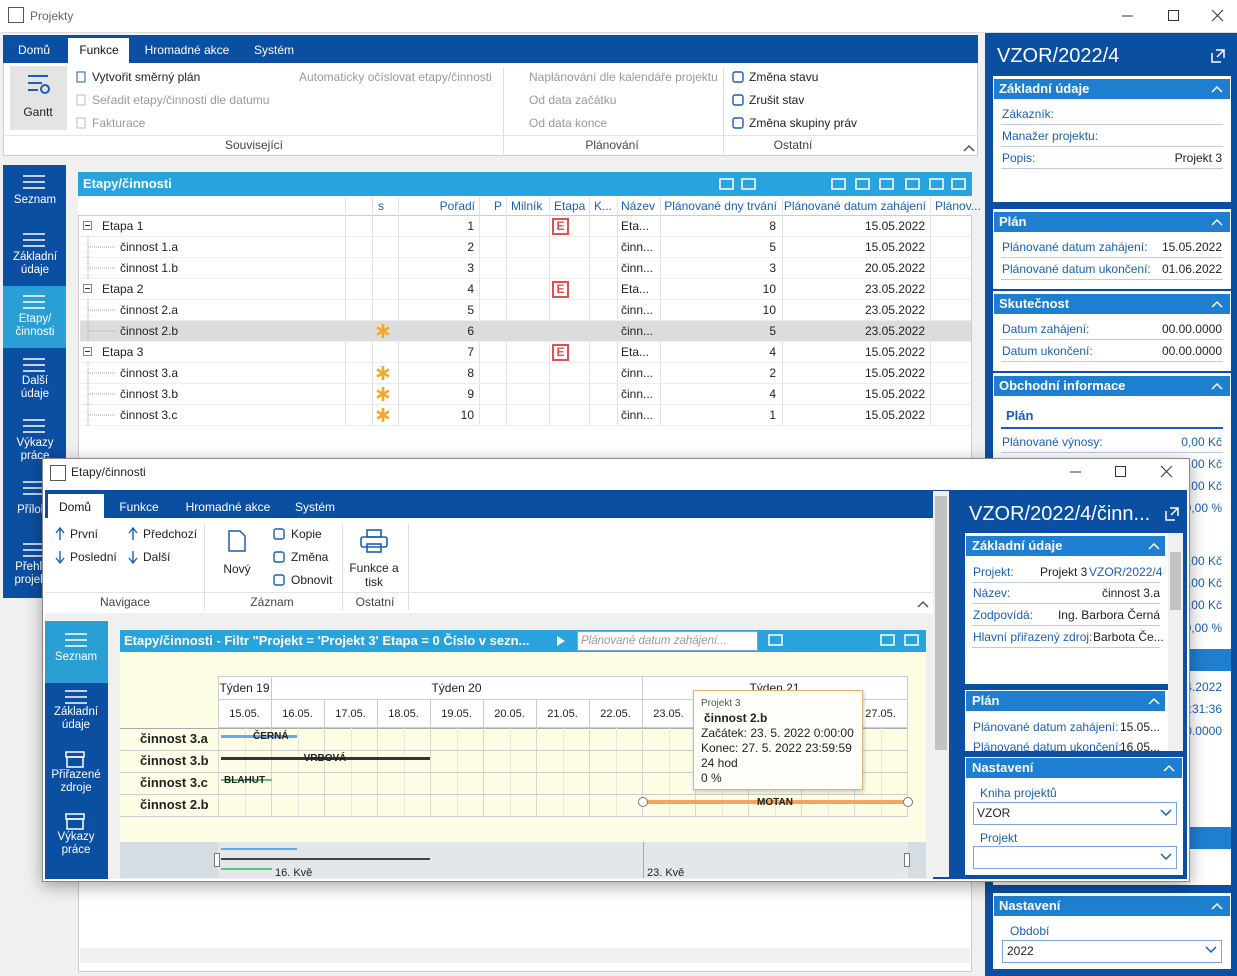  What do you see at coordinates (93, 557) in the screenshot?
I see `ribbon-button: Poslední` at bounding box center [93, 557].